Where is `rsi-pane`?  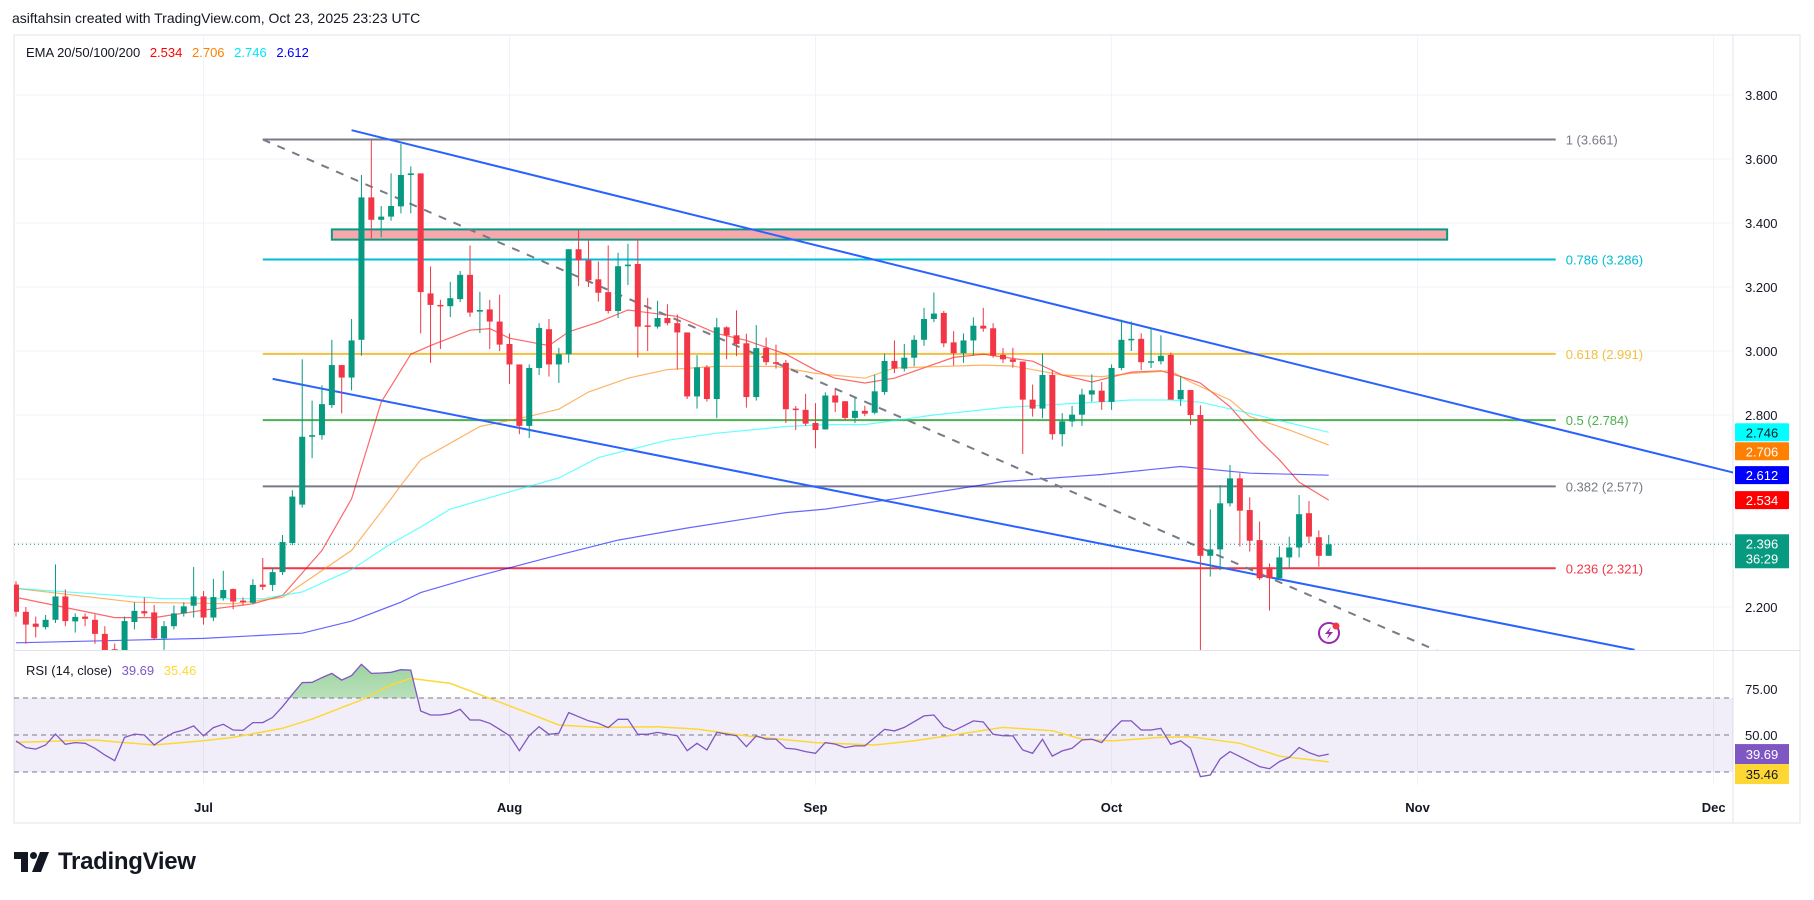 rsi-pane is located at coordinates (873, 720).